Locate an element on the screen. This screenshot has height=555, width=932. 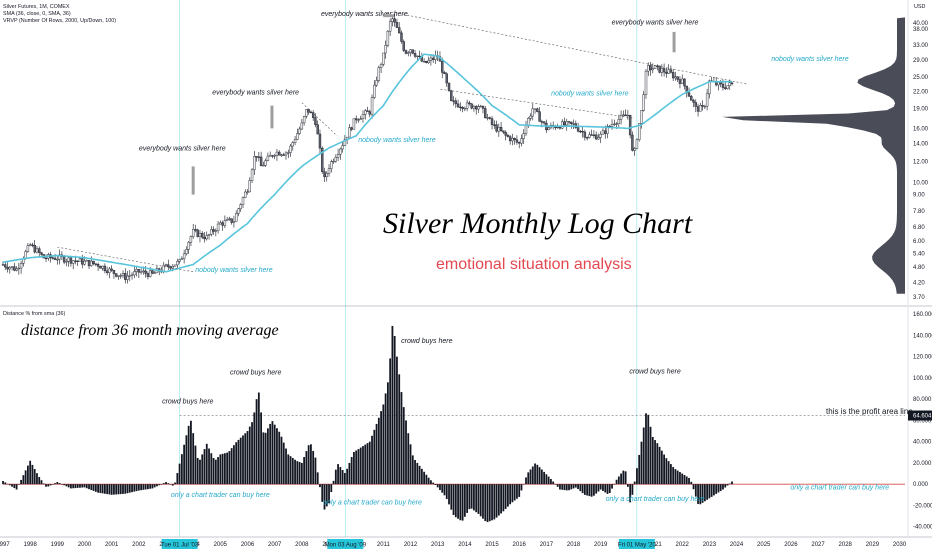
x-tick-label: 2029 is located at coordinates (873, 545).